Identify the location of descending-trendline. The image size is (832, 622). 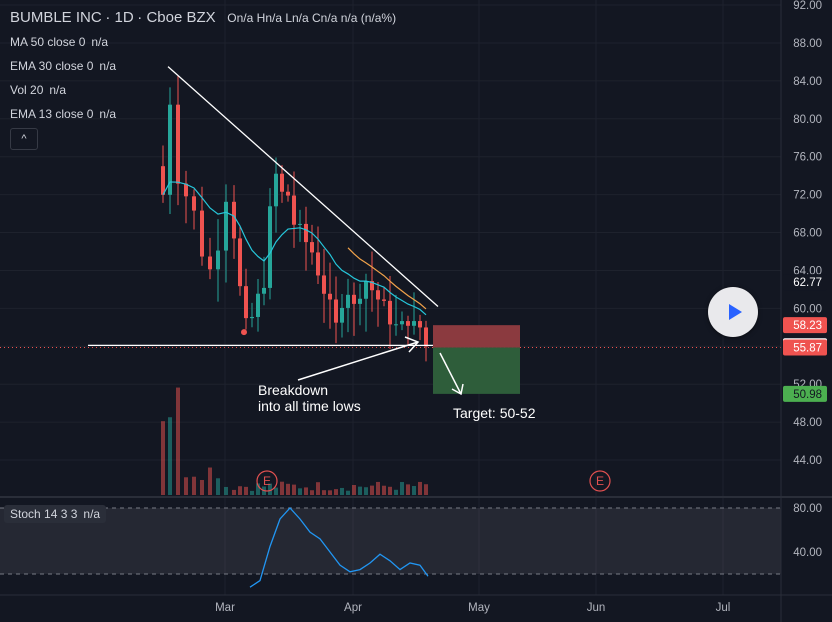
(303, 186).